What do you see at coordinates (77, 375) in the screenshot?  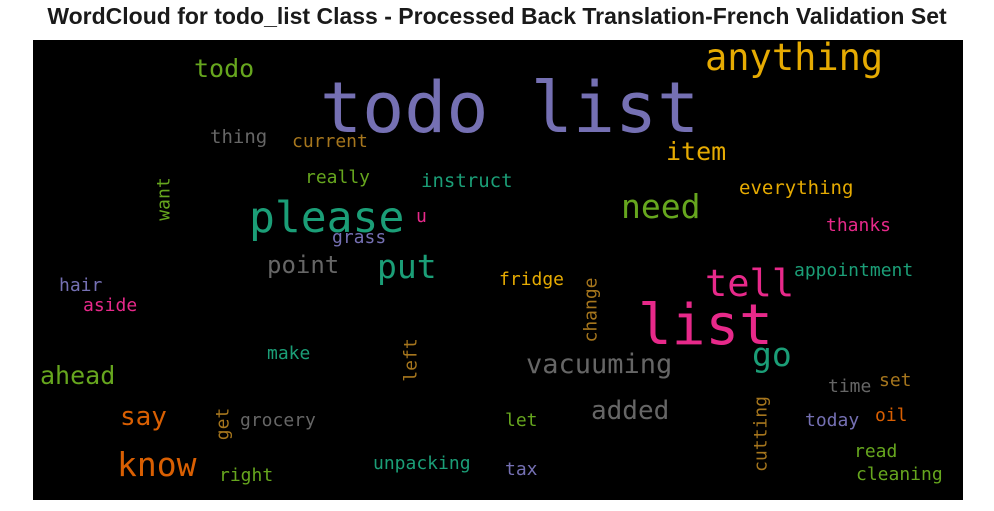 I see `word-ahead: ahead` at bounding box center [77, 375].